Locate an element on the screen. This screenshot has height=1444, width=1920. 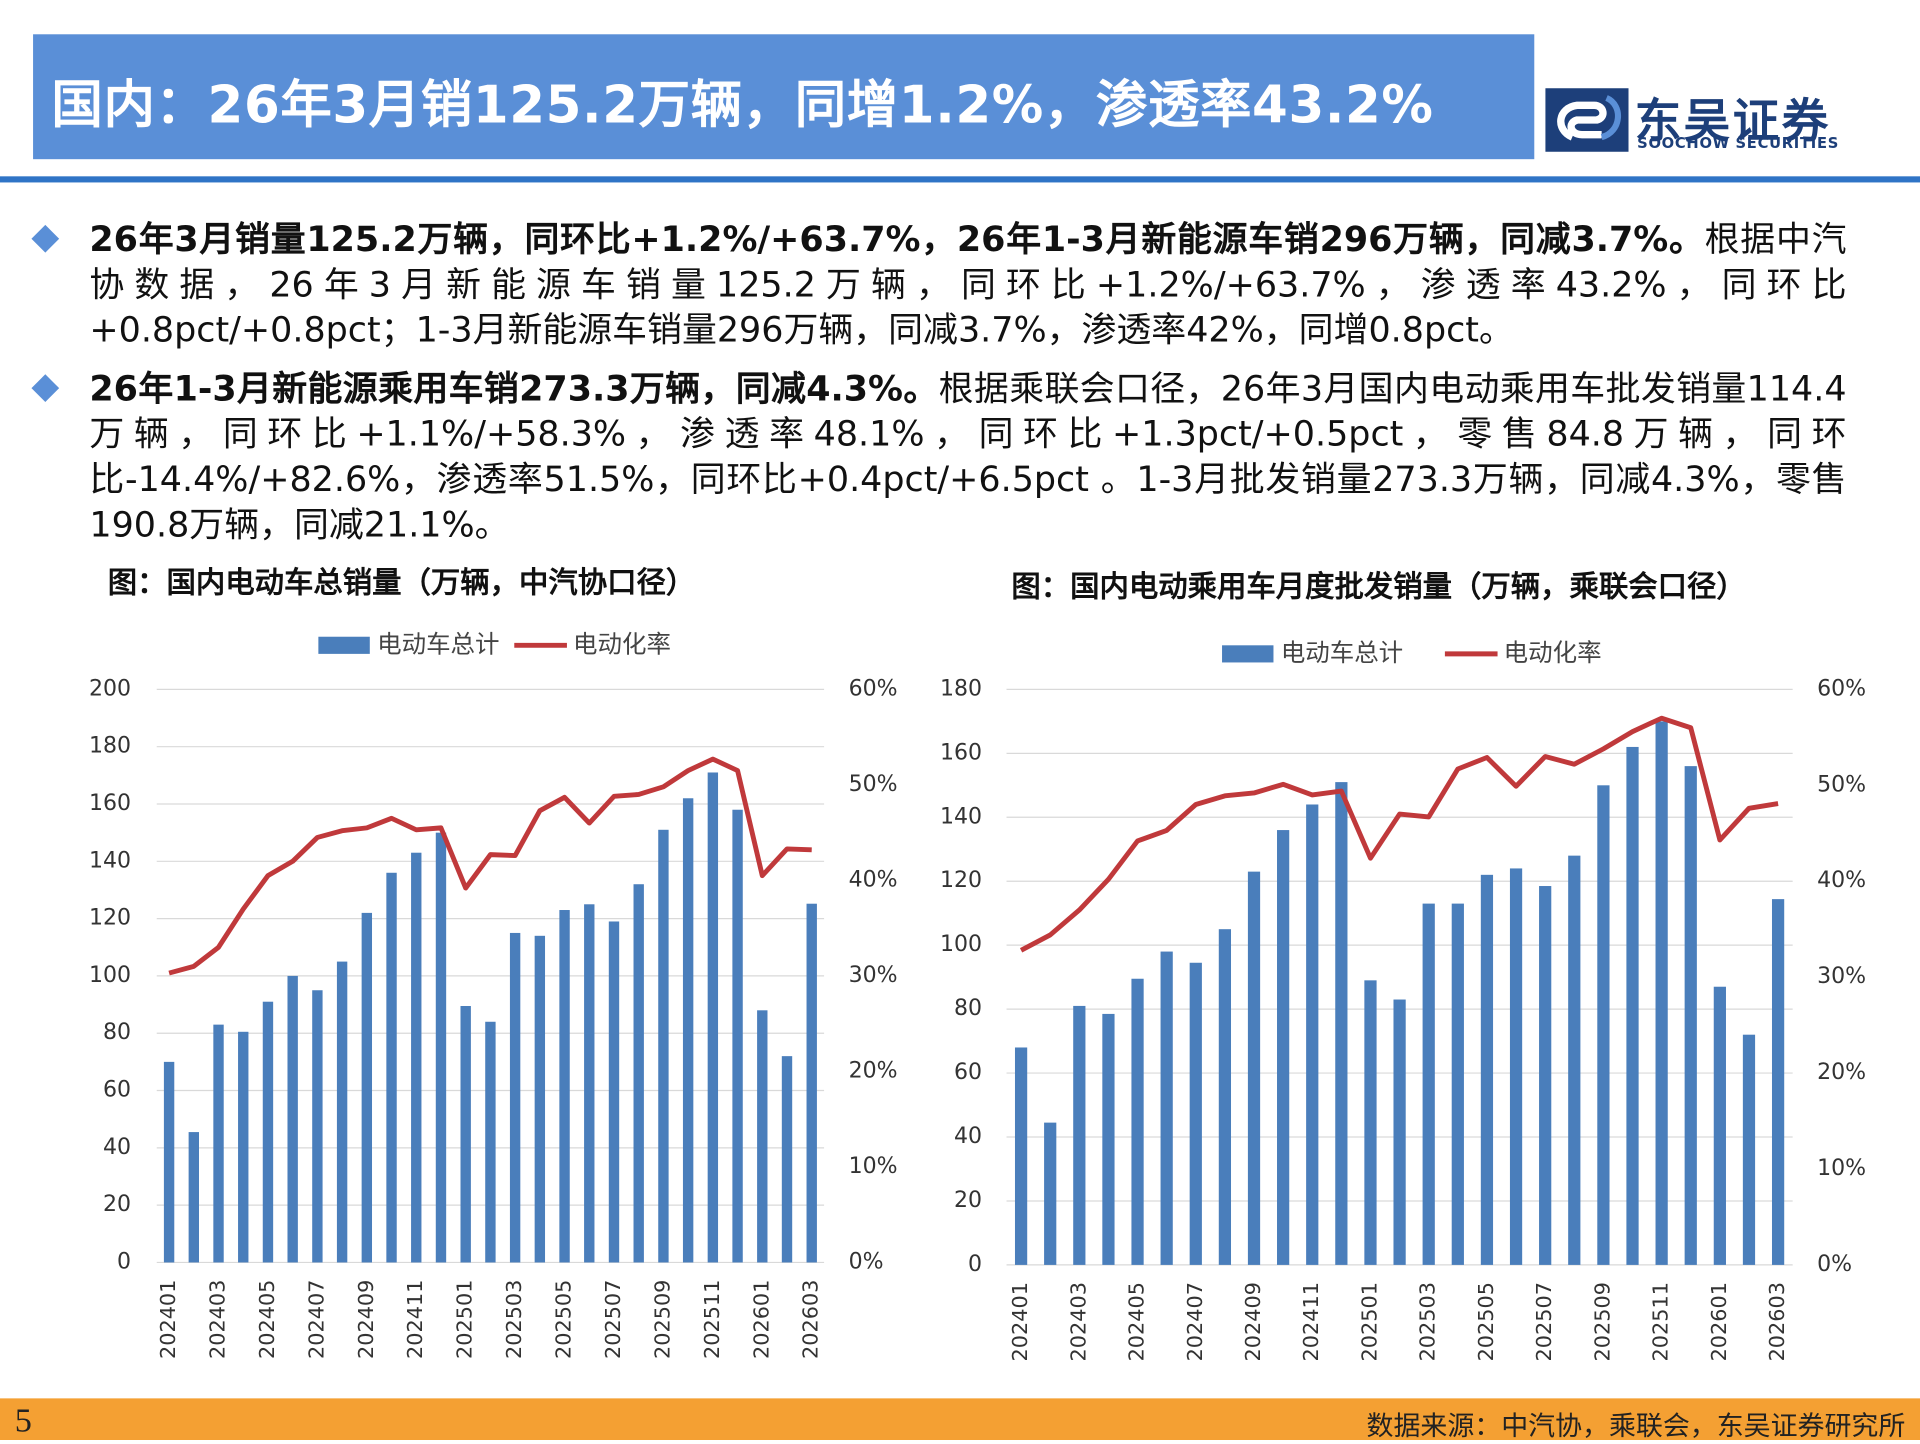
legend-swatch is located at coordinates (1248, 654).